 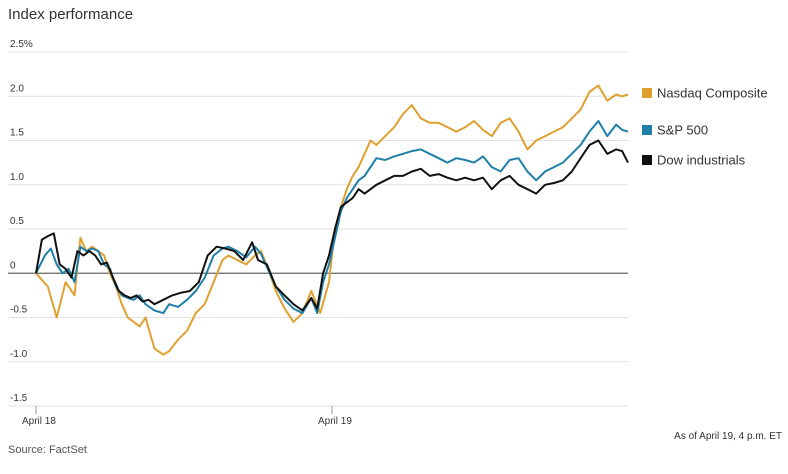 I want to click on y-tick-label: 0, so click(x=13, y=265).